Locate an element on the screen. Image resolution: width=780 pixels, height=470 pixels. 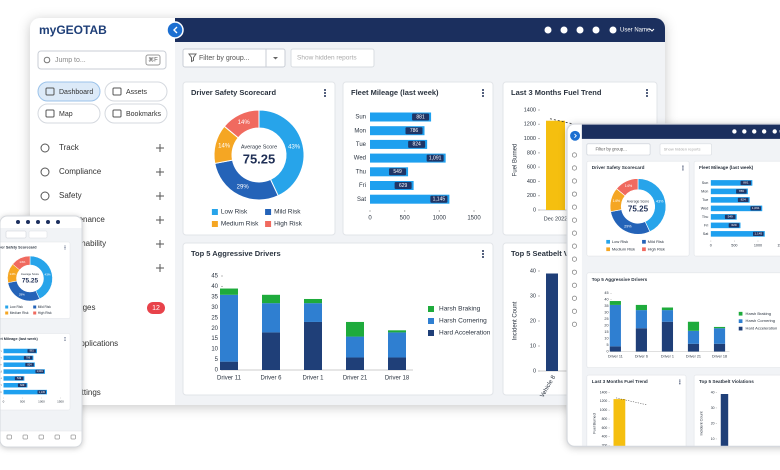
x-tick-label: 500 is located at coordinates (405, 219).